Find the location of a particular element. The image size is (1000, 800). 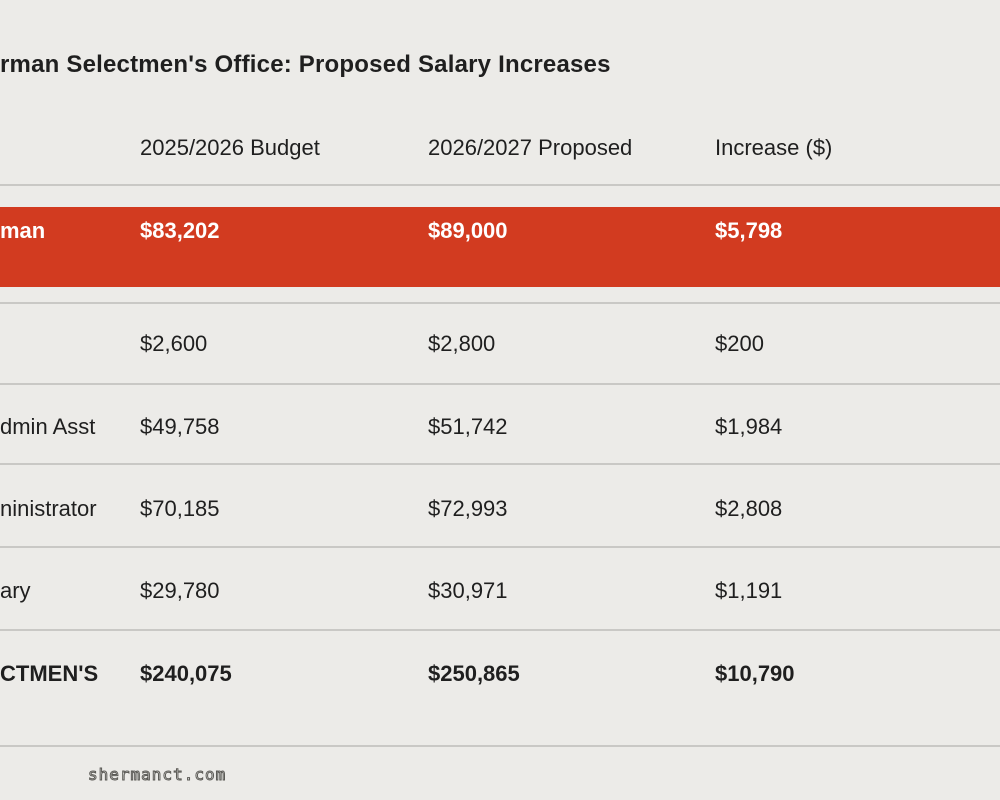

table-row-administrator: ninistrator $70,185 $72,993 $2,808 is located at coordinates (500, 509).